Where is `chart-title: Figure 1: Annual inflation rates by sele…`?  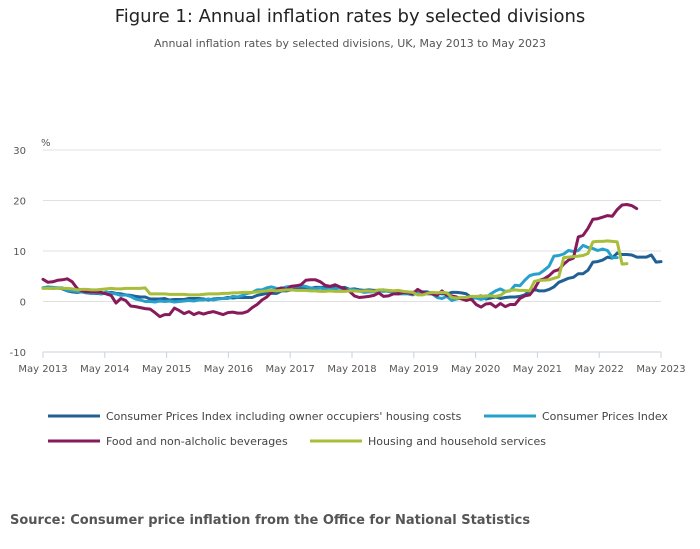 chart-title: Figure 1: Annual inflation rates by sele… is located at coordinates (350, 16).